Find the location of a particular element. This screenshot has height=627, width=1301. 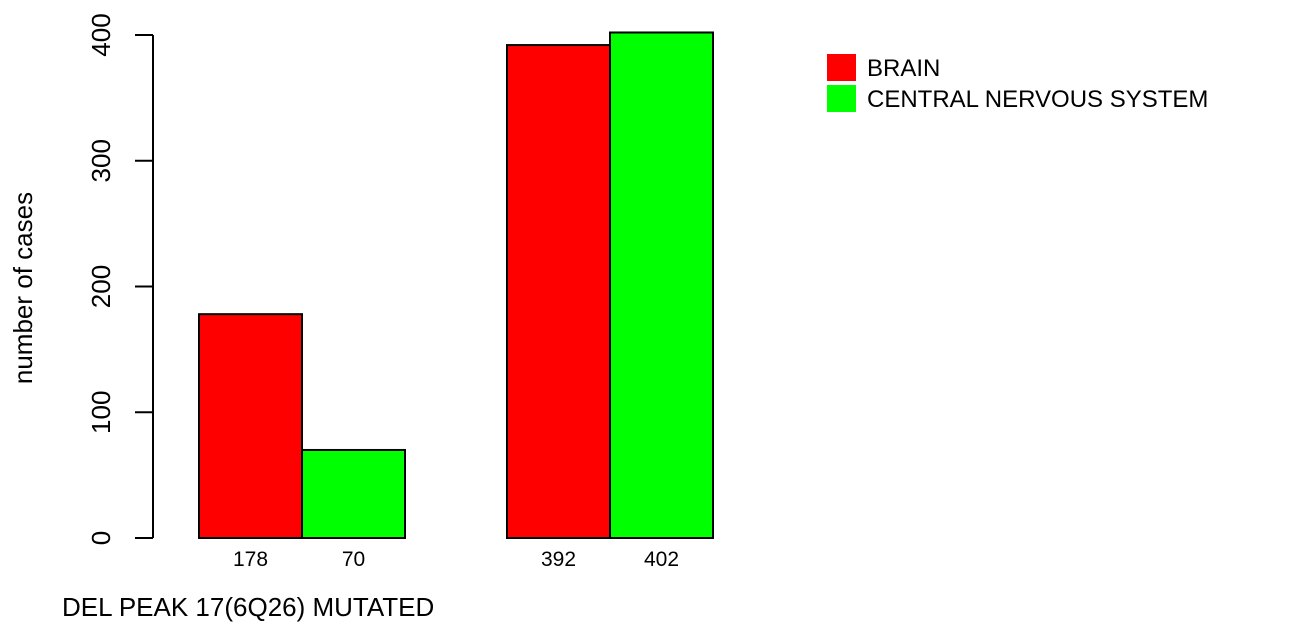

legend-swatch-brain is located at coordinates (841, 67).